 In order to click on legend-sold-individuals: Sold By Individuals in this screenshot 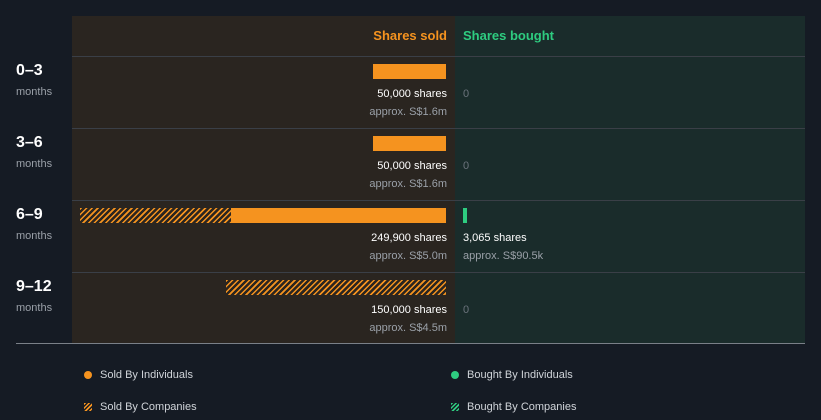, I will do `click(146, 375)`.